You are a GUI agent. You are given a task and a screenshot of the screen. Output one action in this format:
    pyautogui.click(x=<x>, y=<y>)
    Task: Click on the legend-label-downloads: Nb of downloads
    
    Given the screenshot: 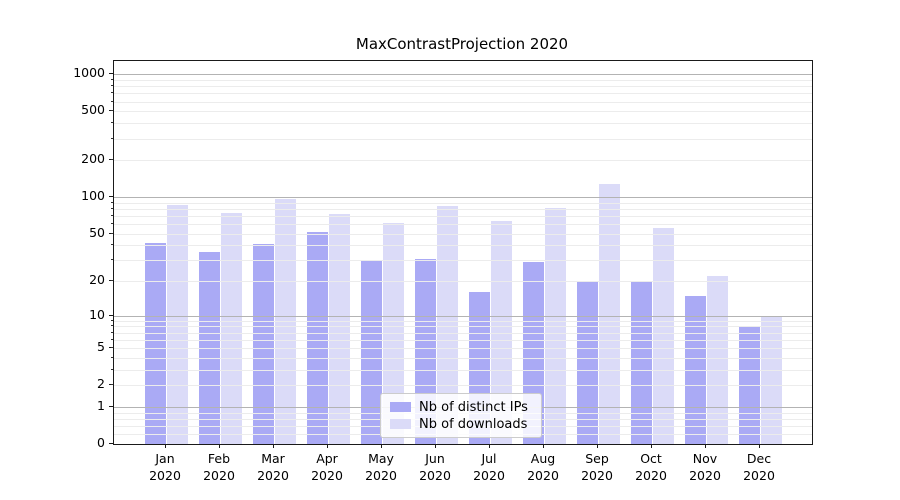 What is the action you would take?
    pyautogui.click(x=473, y=424)
    